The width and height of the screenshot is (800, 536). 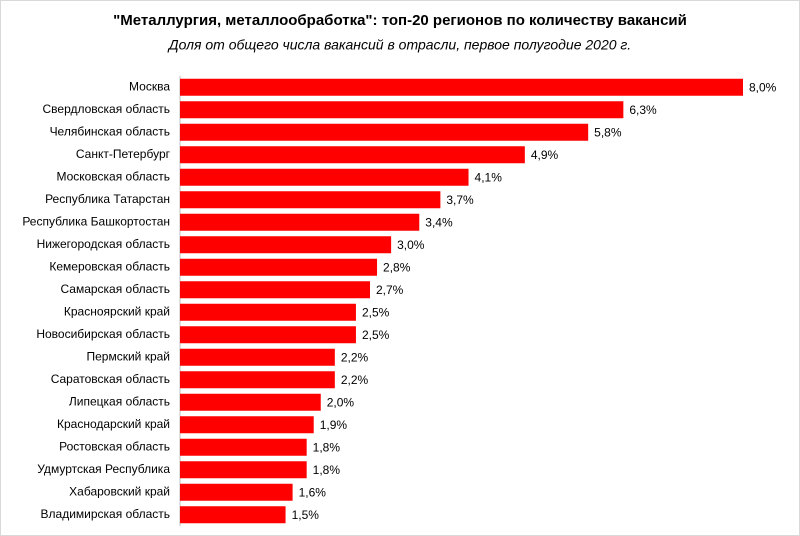 I want to click on data-label: 2,8%, so click(x=397, y=267).